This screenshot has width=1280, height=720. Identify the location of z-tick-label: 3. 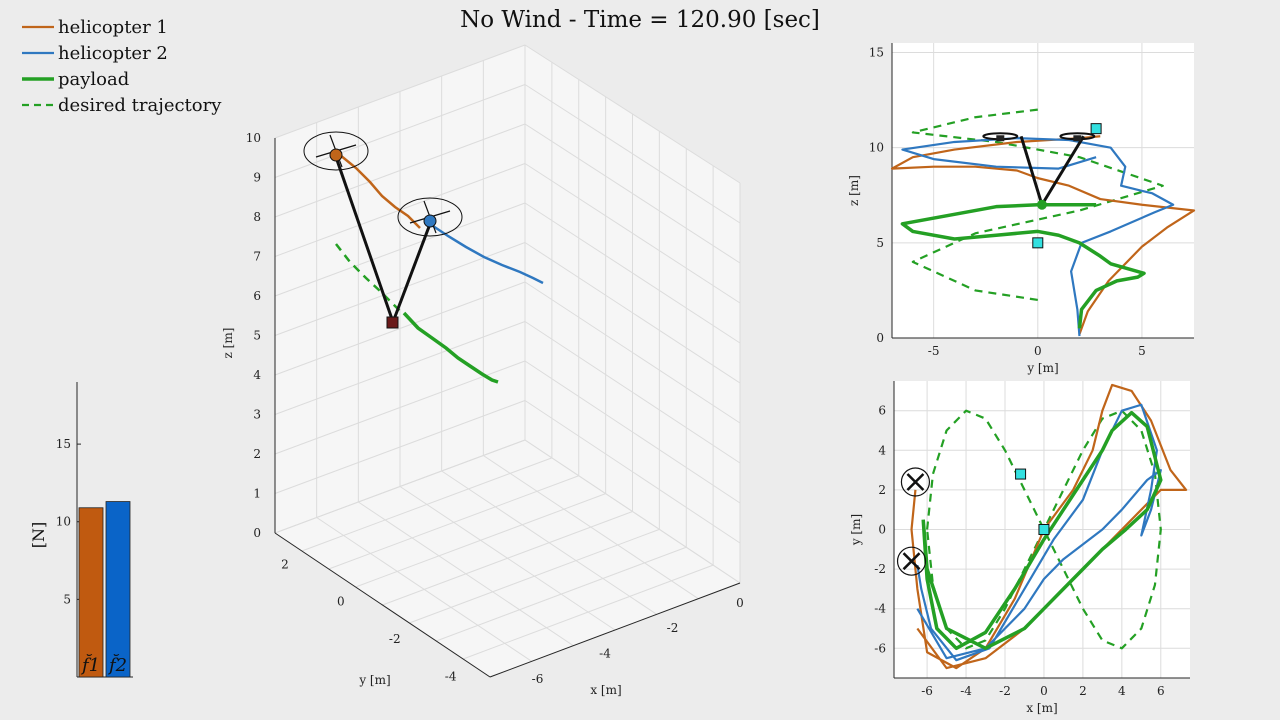
(257, 415).